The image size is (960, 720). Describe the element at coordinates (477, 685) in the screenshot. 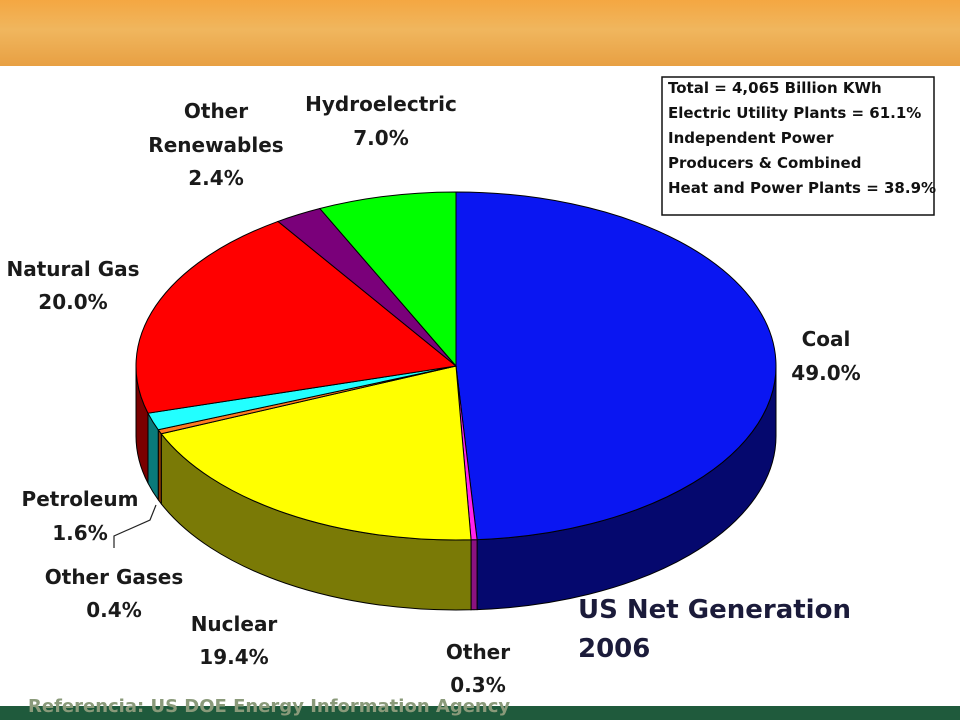

I see `label-other-value: 0.3%` at that location.